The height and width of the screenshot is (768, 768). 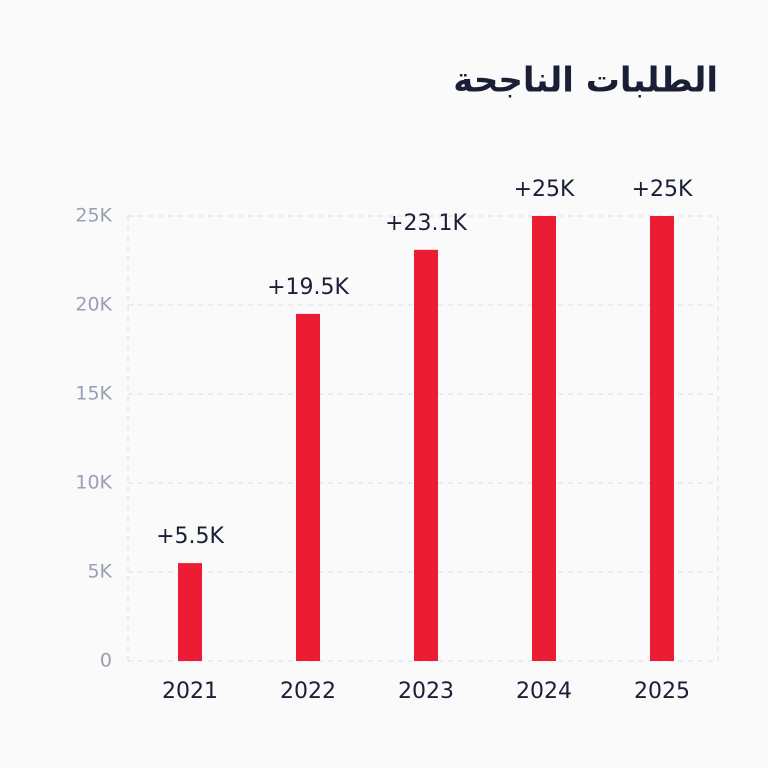 I want to click on y-tick-label: 10K, so click(x=93, y=483).